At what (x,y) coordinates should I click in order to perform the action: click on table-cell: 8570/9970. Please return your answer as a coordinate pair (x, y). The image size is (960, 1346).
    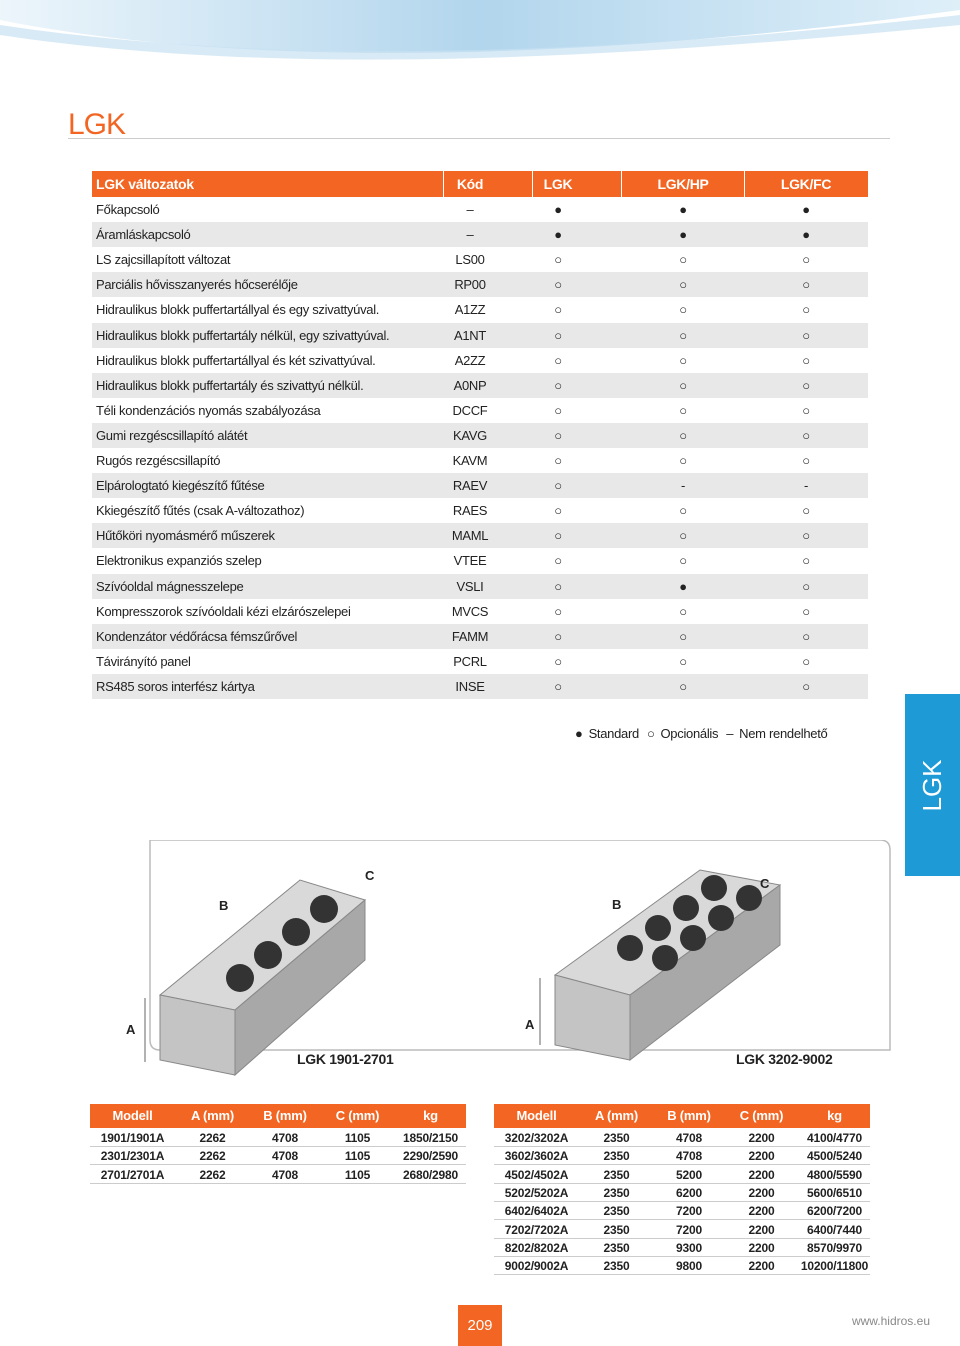
    Looking at the image, I should click on (834, 1247).